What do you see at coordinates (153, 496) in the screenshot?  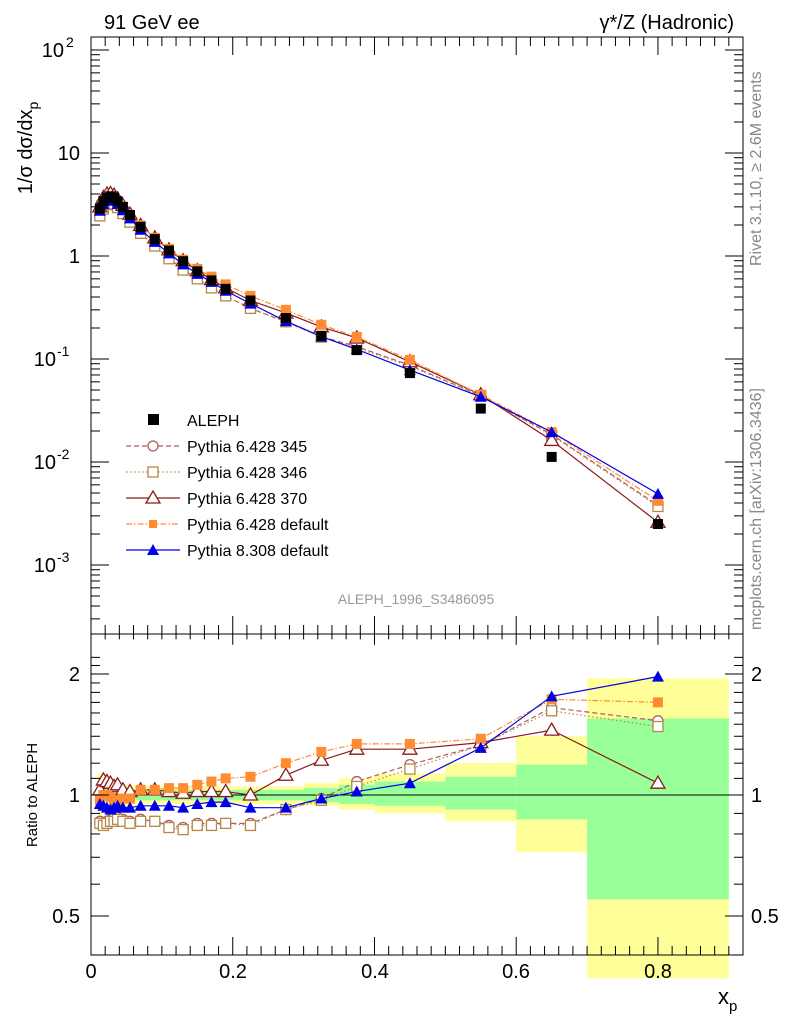 I see `legend-marker-py370` at bounding box center [153, 496].